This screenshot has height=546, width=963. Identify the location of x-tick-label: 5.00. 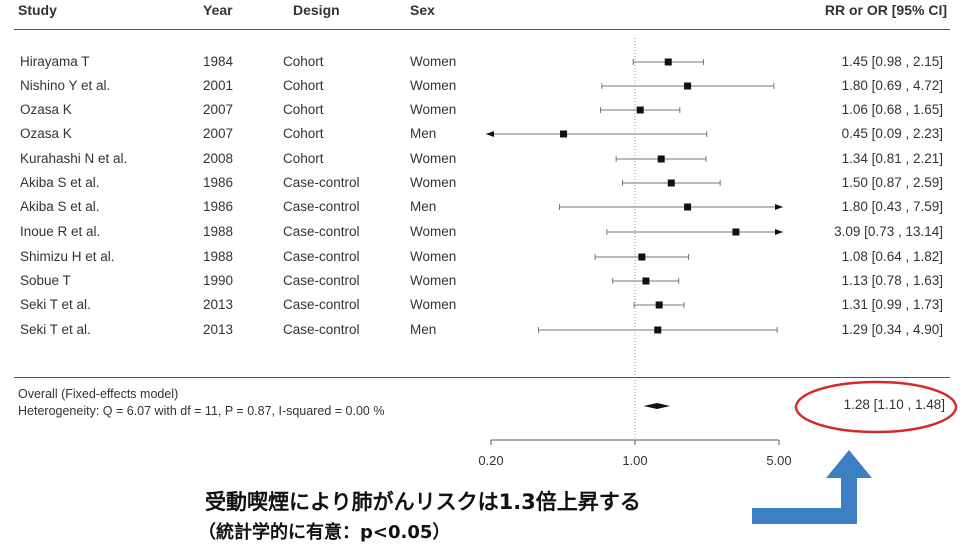
(778, 460).